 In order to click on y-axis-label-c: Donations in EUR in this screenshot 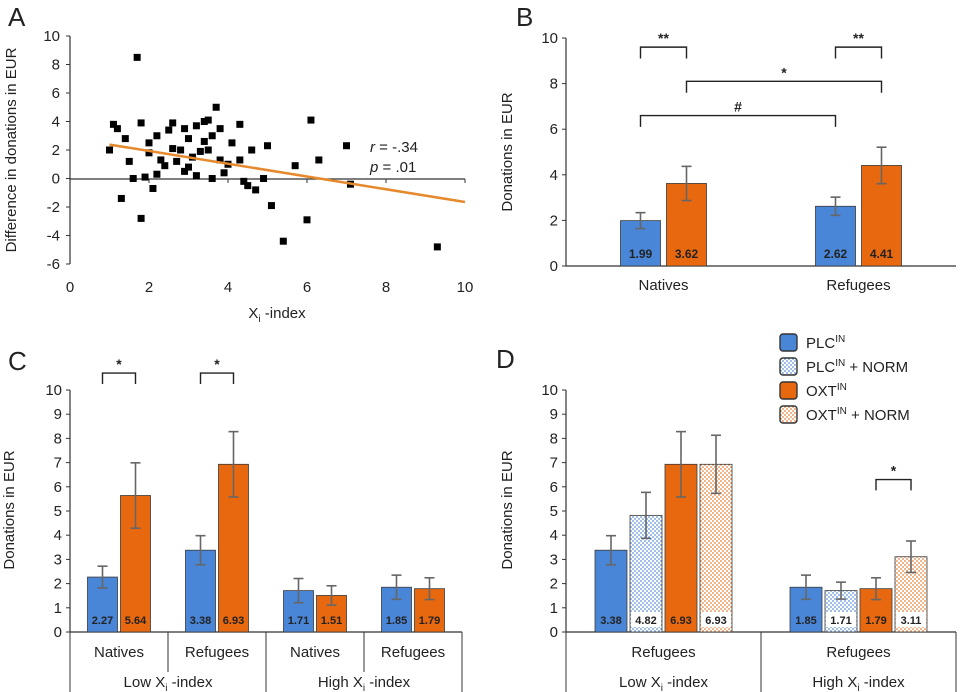, I will do `click(9, 509)`.